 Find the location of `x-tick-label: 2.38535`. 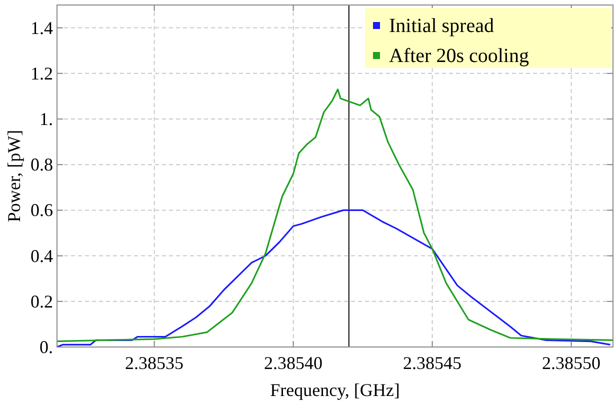

x-tick-label: 2.38535 is located at coordinates (154, 363).